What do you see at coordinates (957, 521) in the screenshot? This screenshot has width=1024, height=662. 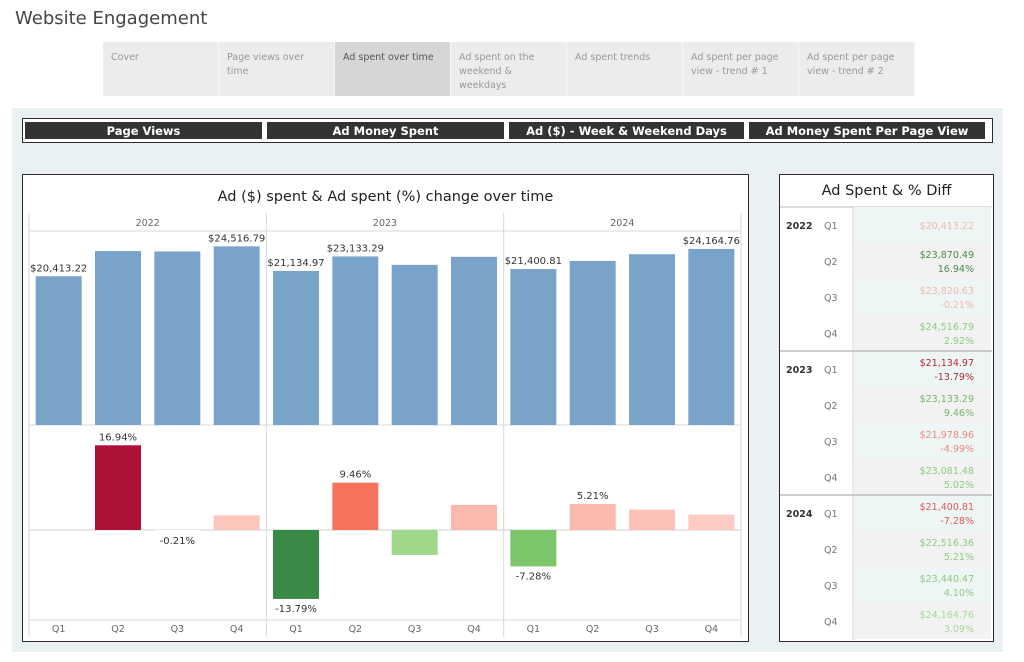 I see `table-pct-diff: -7.28%` at bounding box center [957, 521].